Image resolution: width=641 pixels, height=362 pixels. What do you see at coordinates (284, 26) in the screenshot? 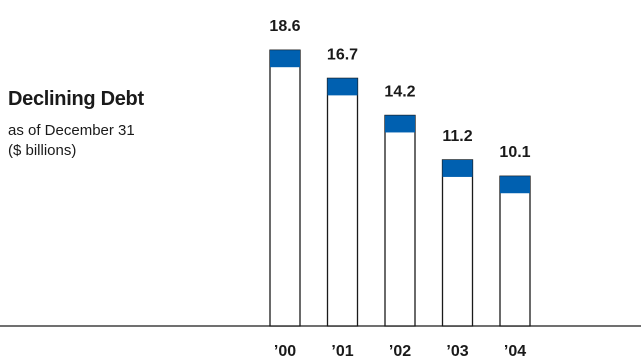
I see `data-label: 18.6` at bounding box center [284, 26].